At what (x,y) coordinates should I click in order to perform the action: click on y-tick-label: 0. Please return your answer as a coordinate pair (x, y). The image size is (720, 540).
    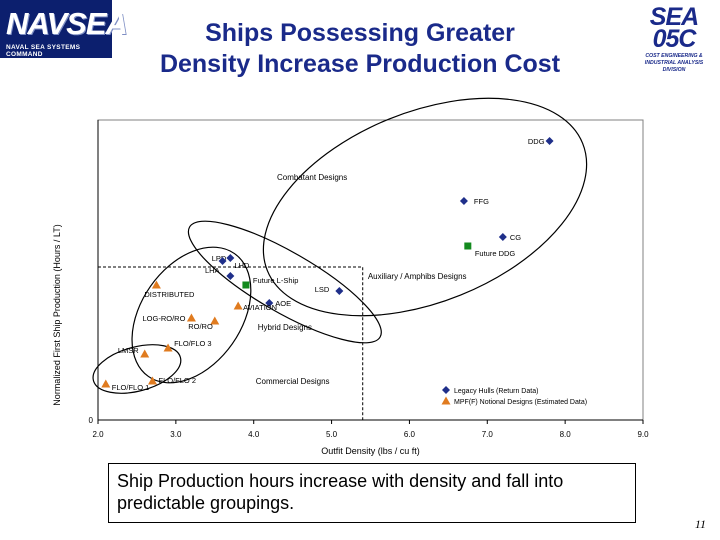
    Looking at the image, I should click on (91, 420).